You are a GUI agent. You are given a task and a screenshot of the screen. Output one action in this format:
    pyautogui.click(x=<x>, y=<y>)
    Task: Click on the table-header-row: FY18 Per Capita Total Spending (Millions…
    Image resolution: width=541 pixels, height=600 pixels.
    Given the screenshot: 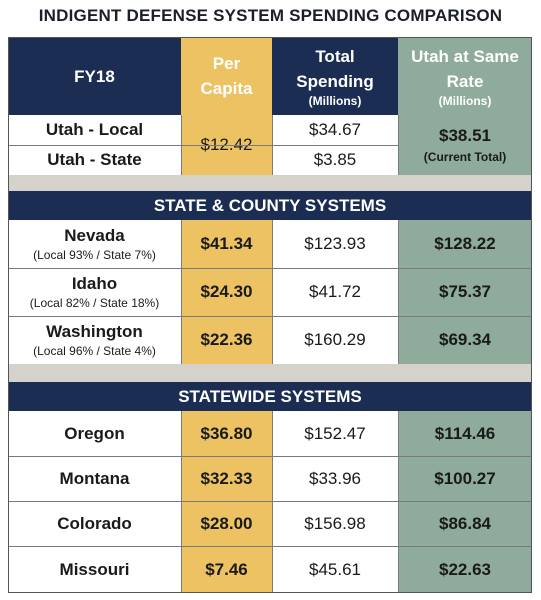 What is the action you would take?
    pyautogui.click(x=270, y=76)
    